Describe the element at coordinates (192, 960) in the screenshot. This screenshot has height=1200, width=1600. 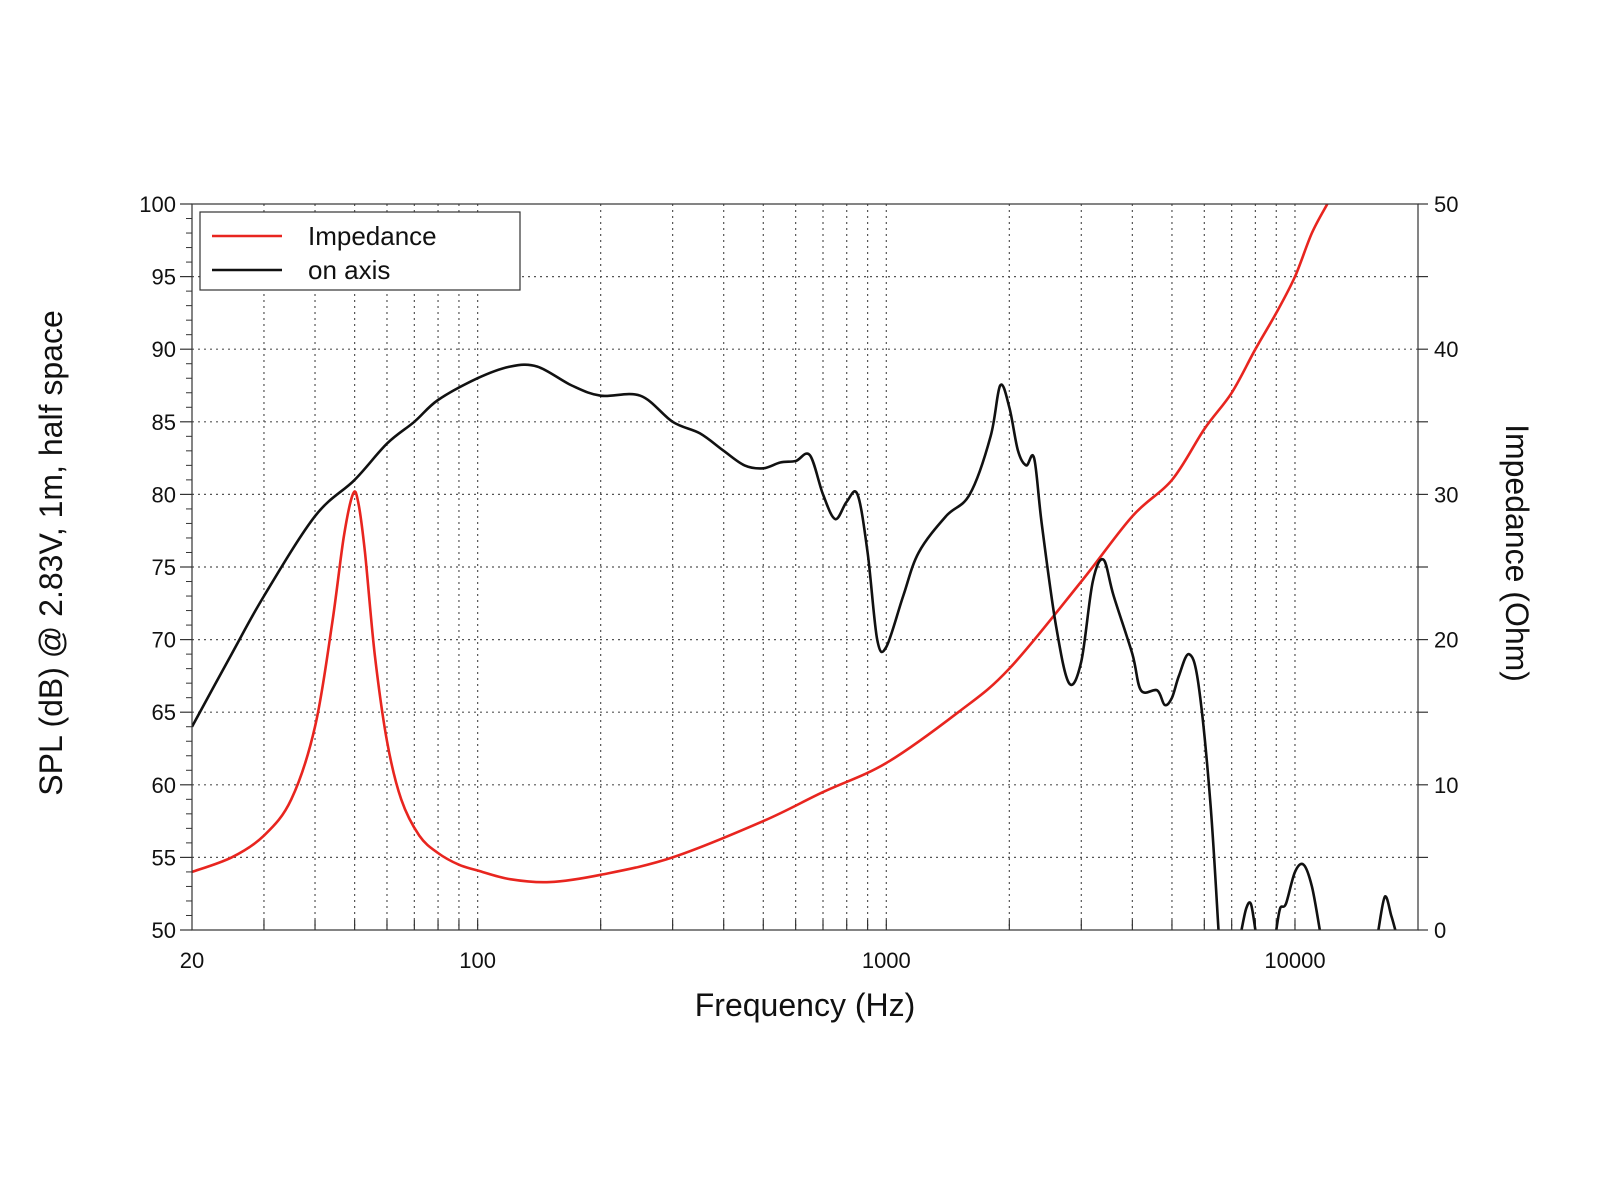
I see `x-tick-label: 20` at that location.